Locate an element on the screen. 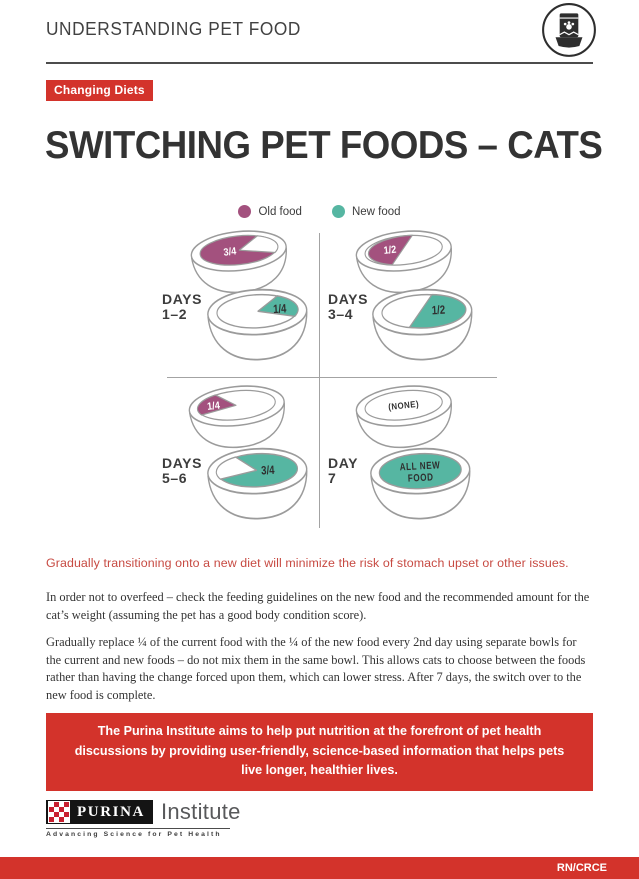 The image size is (639, 879). days-label-3-4: DAYS 3–4 is located at coordinates (348, 307).